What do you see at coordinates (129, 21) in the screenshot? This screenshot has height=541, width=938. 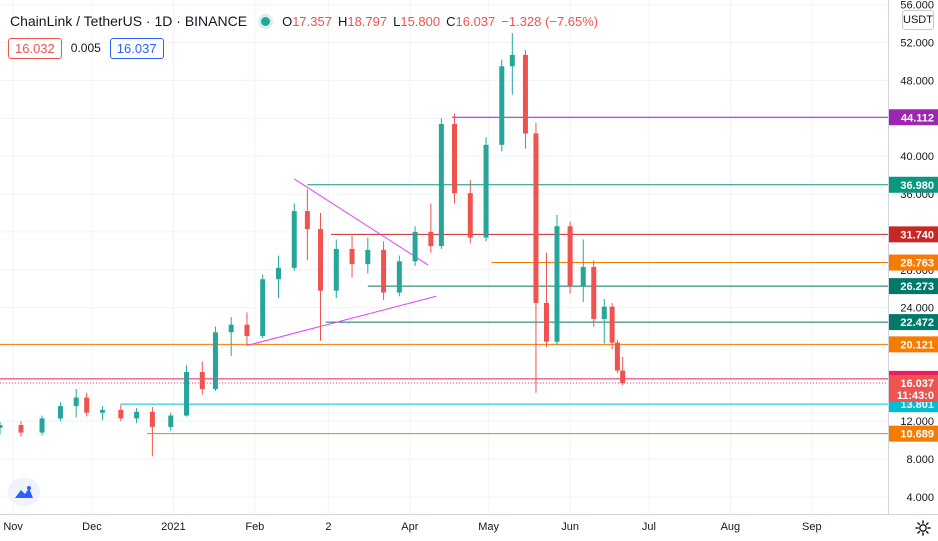 I see `symbol-title: ChainLink / TetherUS · 1D · BINANCE` at bounding box center [129, 21].